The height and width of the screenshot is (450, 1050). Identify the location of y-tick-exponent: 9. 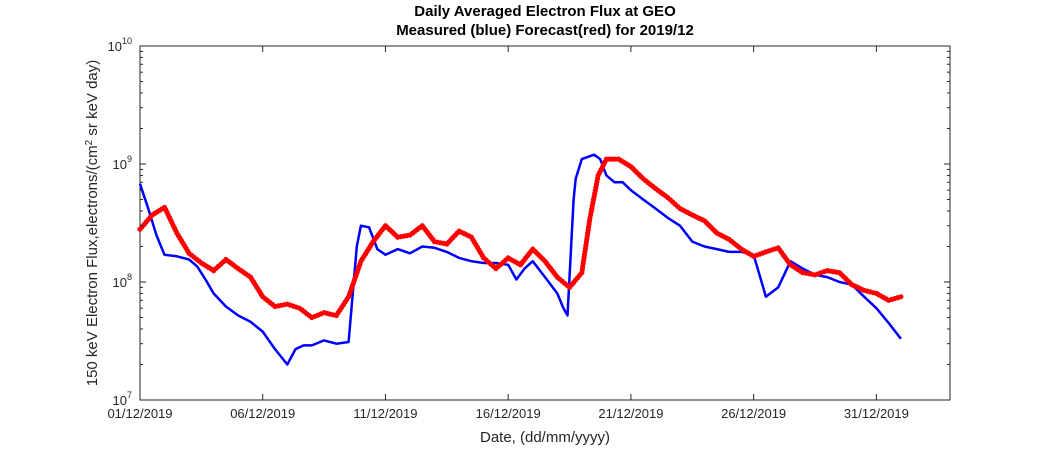
(129, 159).